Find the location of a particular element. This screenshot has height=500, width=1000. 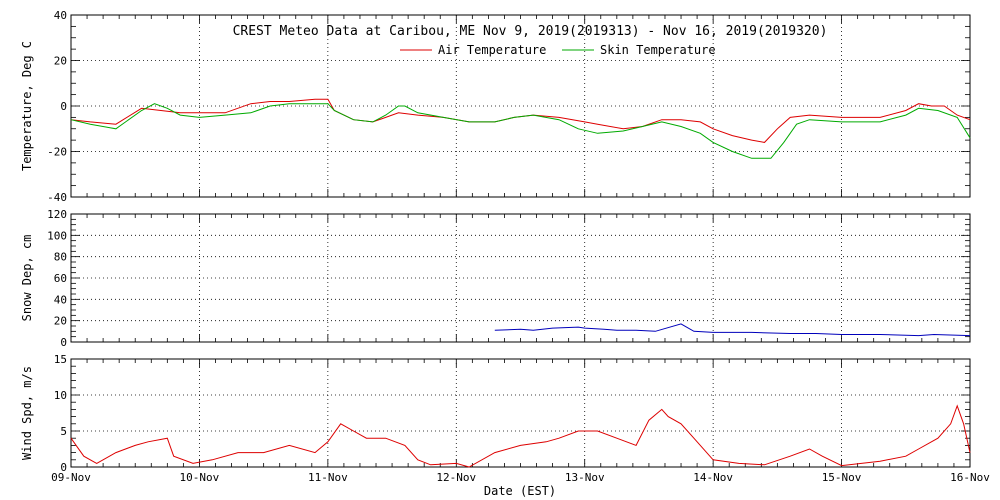

y-tick-label: 80 is located at coordinates (60, 257).